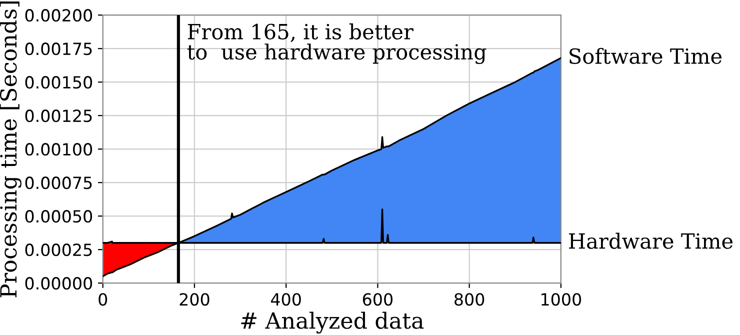 Image resolution: width=740 pixels, height=335 pixels. I want to click on y-tick-label: 0.00100, so click(58, 149).